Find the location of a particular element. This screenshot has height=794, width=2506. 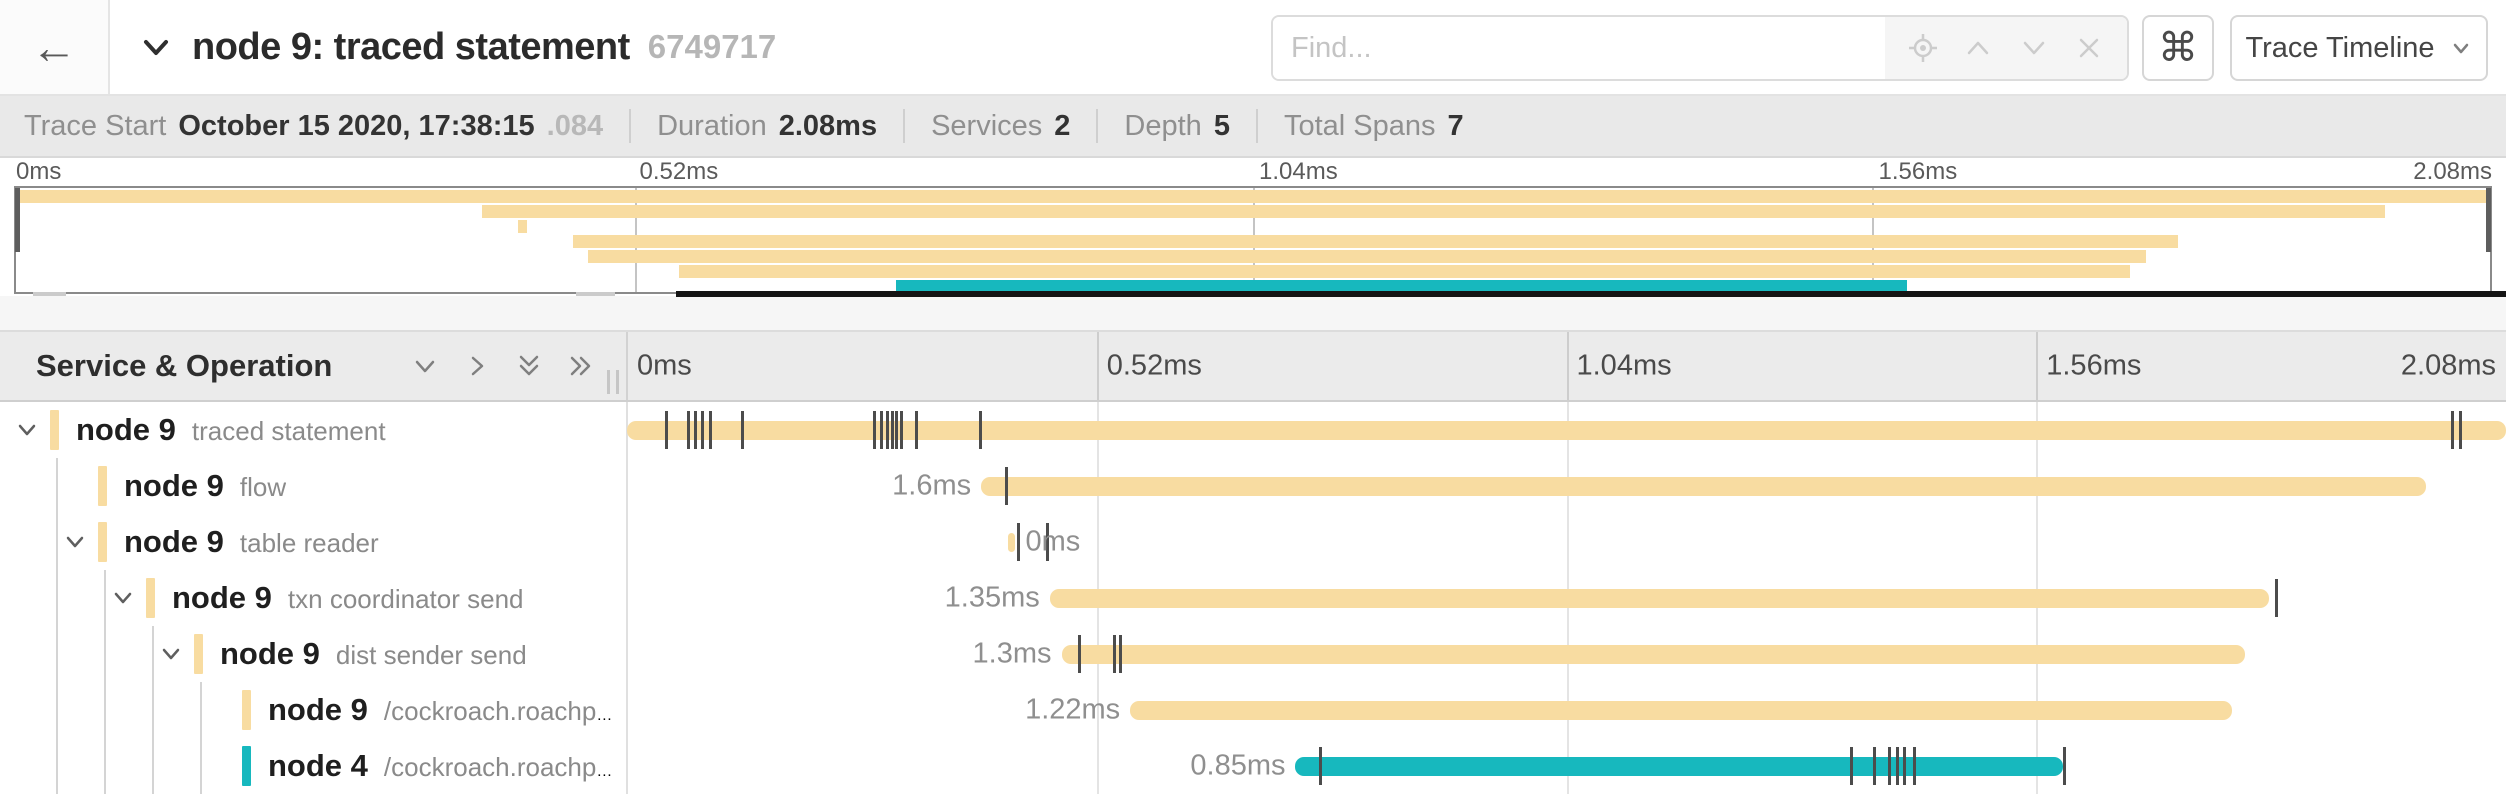

span-row: node 9 txn coordinator send 1.35ms is located at coordinates (1253, 598).